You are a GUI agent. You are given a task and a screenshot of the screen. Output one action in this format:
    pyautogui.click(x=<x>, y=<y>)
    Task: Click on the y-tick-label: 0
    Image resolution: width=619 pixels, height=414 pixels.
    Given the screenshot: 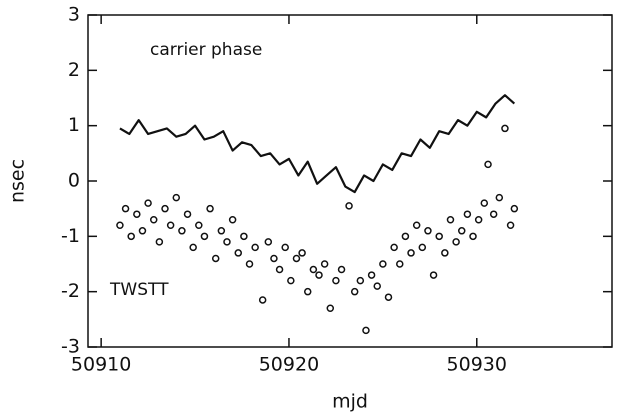 What is the action you would take?
    pyautogui.click(x=74, y=181)
    